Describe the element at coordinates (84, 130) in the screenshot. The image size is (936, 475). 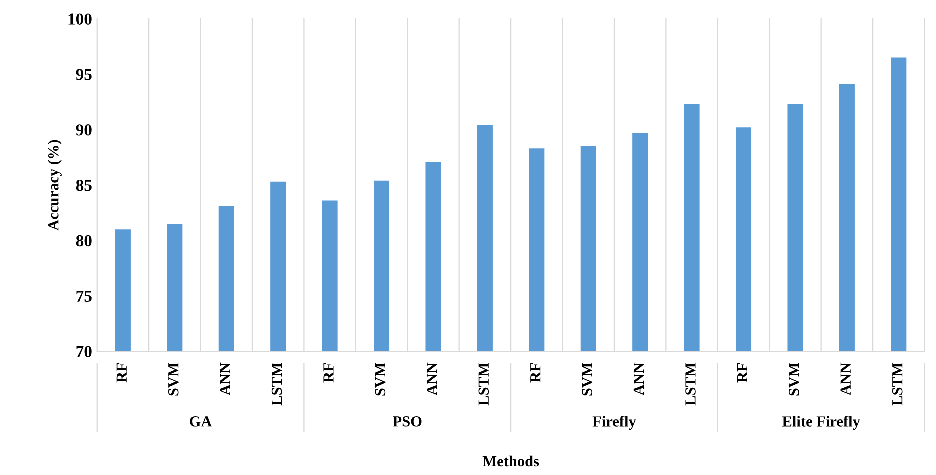
I see `y-tick-label: 90` at that location.